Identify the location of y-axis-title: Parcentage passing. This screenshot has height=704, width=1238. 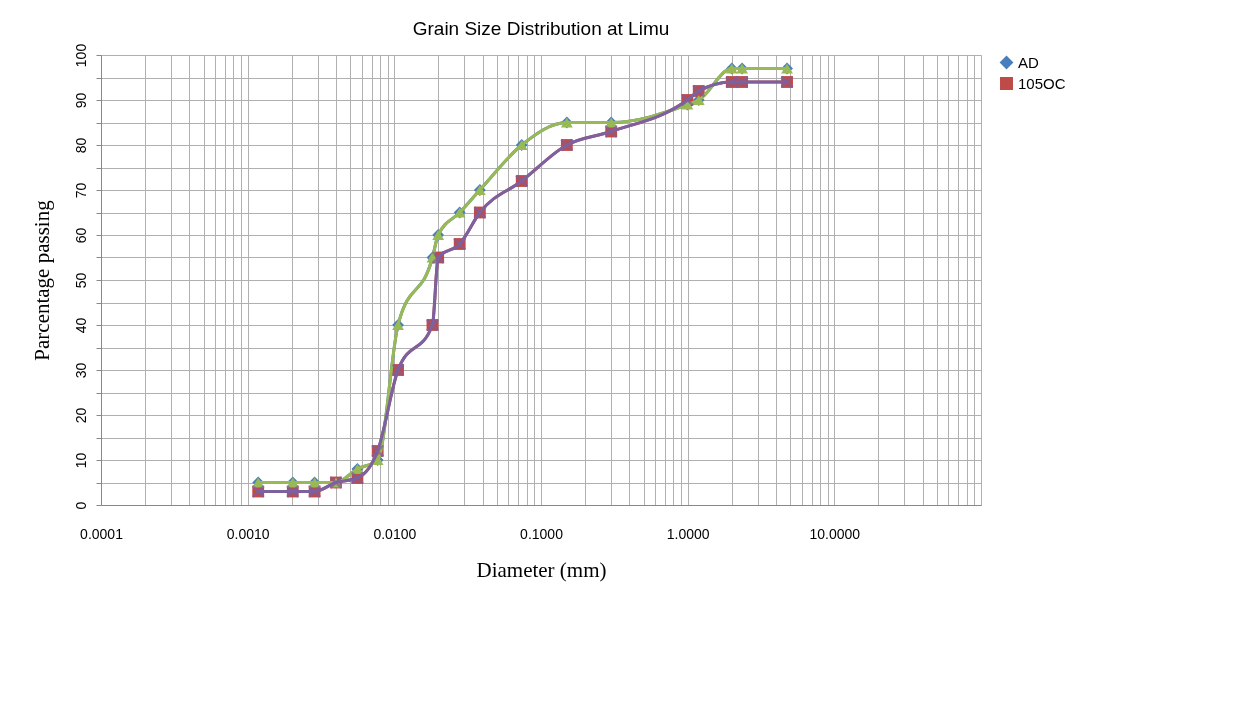
(41, 280).